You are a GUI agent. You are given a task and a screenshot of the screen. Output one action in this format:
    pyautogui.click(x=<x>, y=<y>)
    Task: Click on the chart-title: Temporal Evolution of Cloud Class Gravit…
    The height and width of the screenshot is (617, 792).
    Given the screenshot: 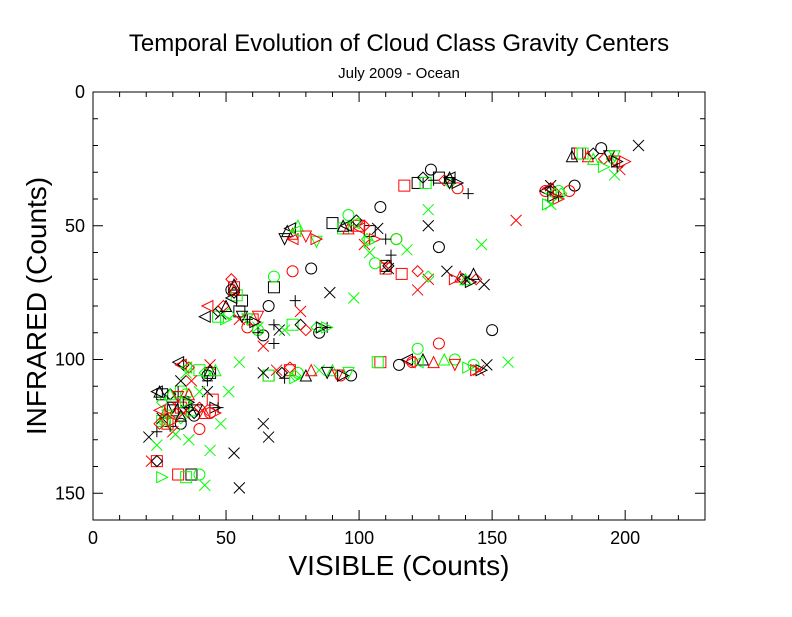 What is the action you would take?
    pyautogui.click(x=399, y=43)
    